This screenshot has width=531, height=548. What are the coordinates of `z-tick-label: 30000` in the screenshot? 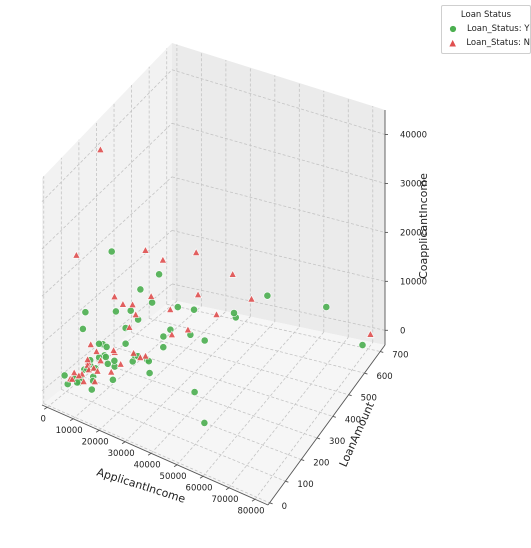 It's located at (413, 184).